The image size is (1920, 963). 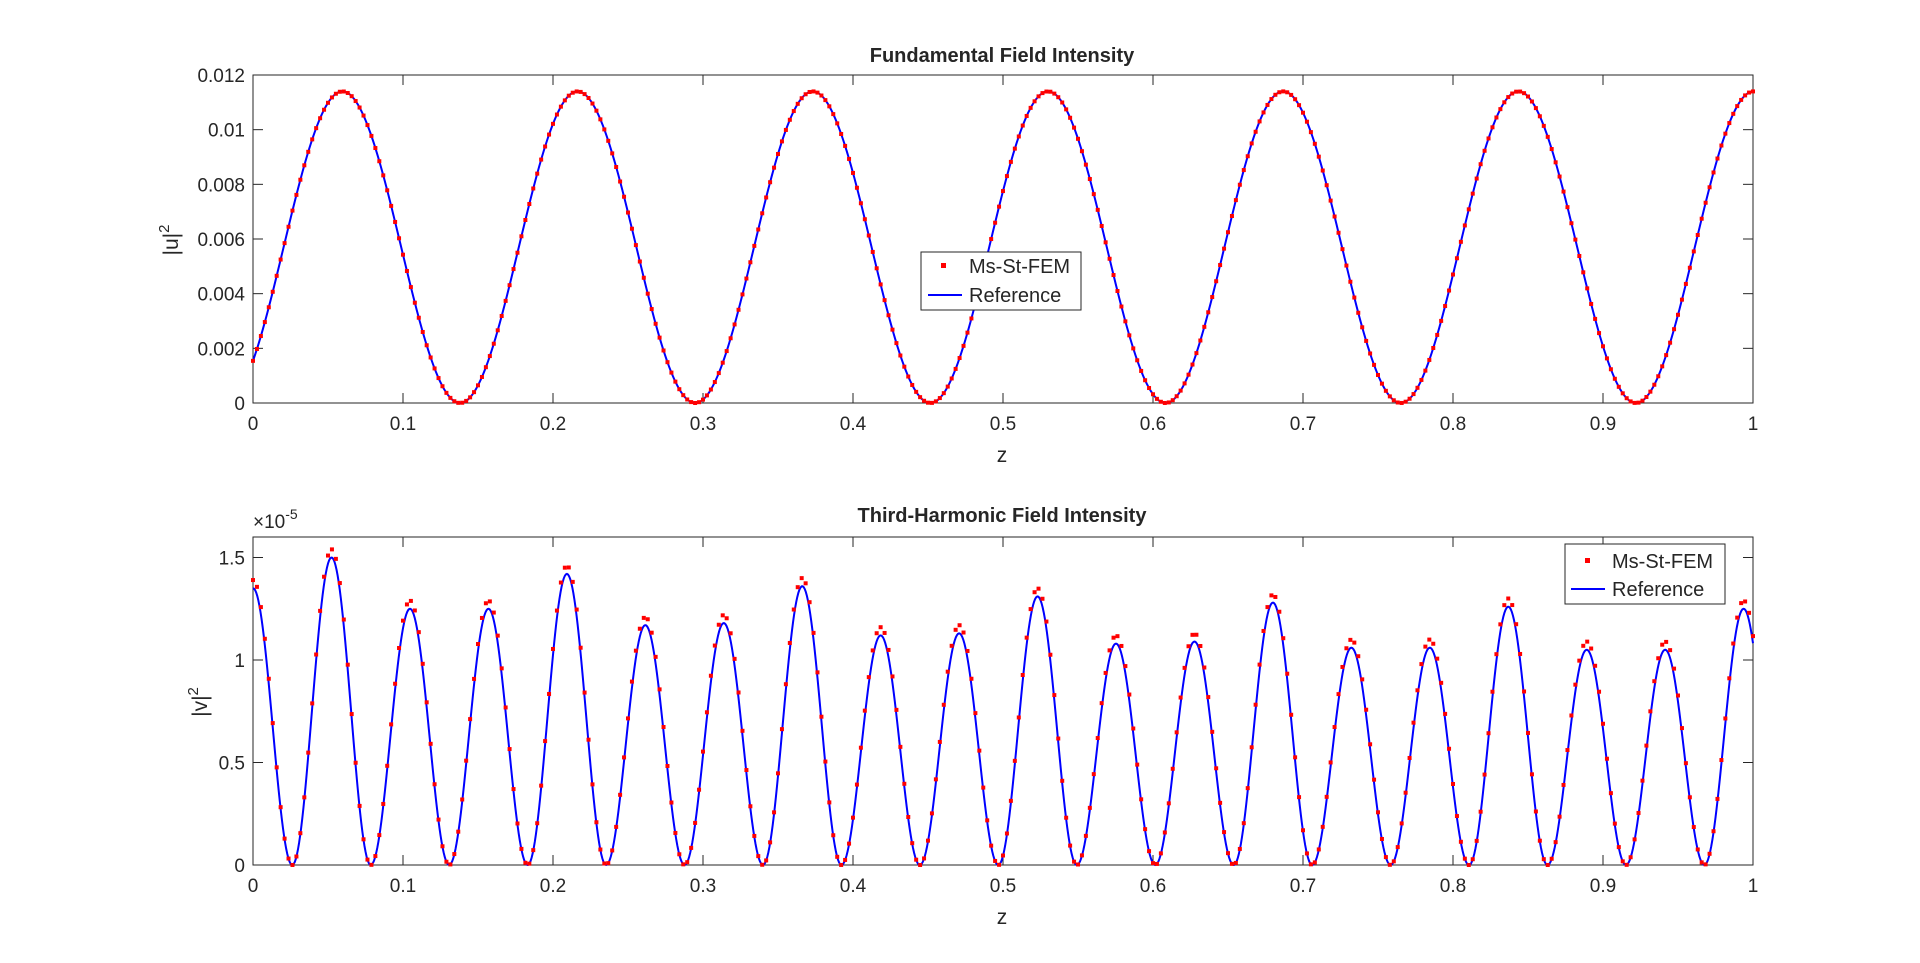 What do you see at coordinates (1003, 424) in the screenshot?
I see `x-tick-label: 0.5` at bounding box center [1003, 424].